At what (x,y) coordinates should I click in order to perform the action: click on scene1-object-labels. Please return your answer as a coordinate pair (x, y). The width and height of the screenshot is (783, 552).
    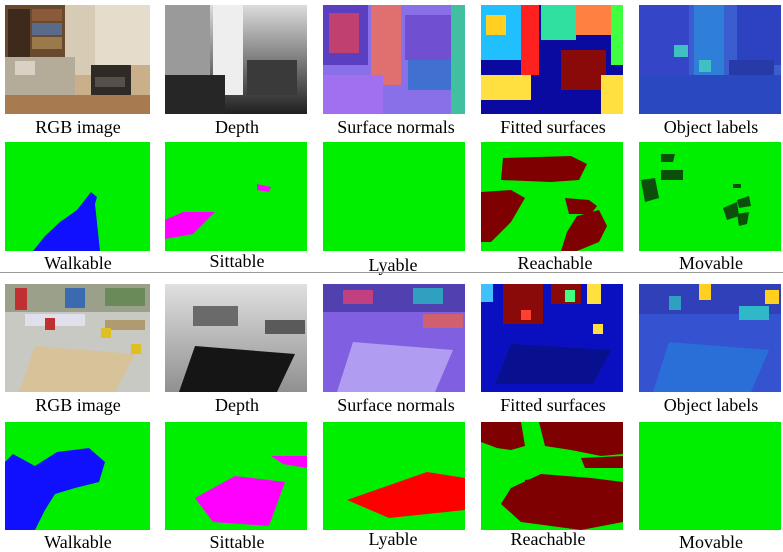
    Looking at the image, I should click on (710, 59).